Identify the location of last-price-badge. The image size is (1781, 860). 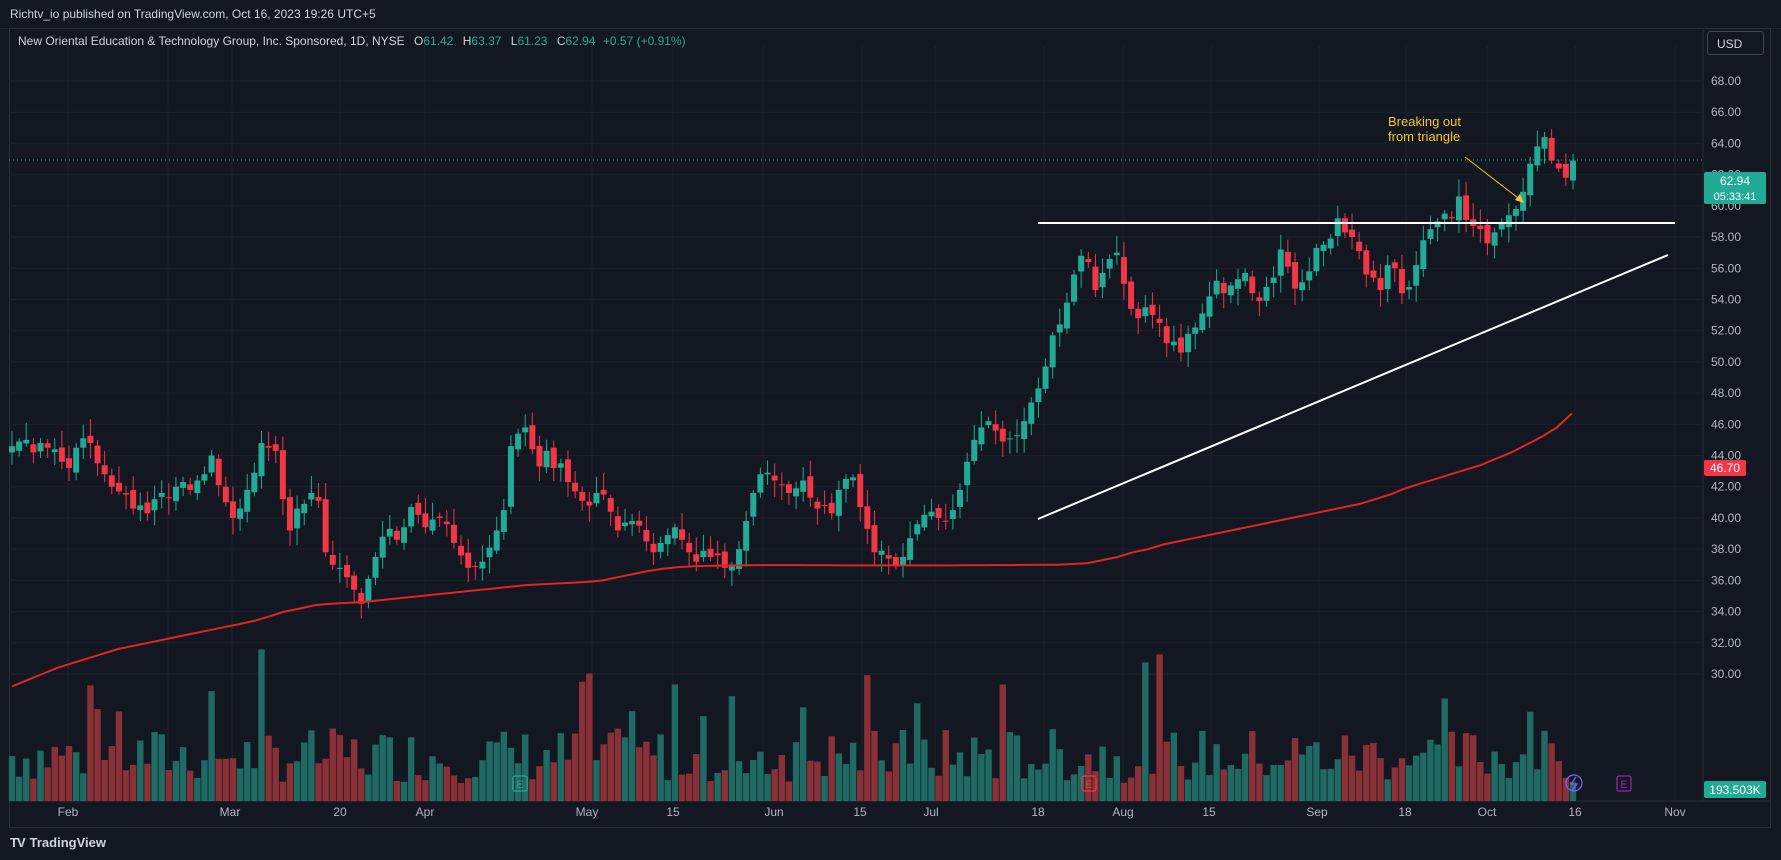
(1735, 188).